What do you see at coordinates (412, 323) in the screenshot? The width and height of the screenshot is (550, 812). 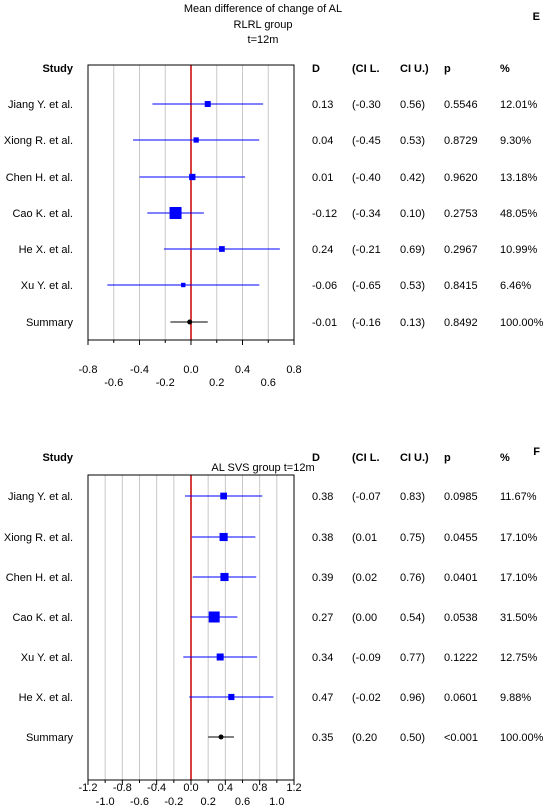 I see `cell-ci-high: 0.13)` at bounding box center [412, 323].